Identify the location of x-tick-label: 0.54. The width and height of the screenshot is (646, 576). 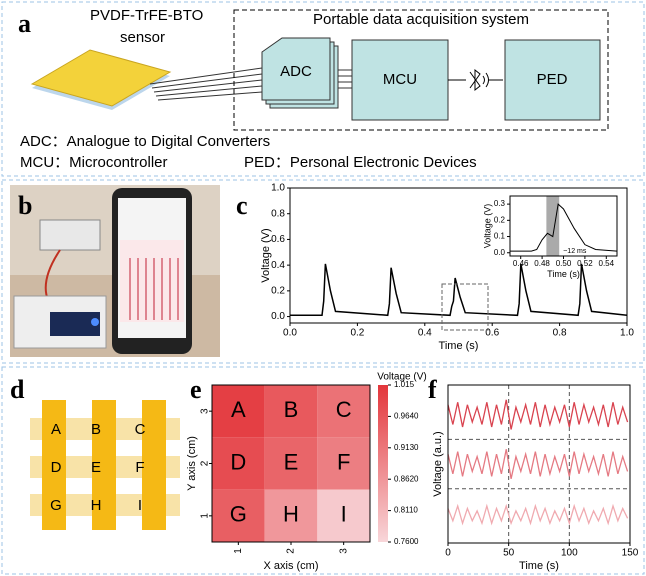
(607, 263).